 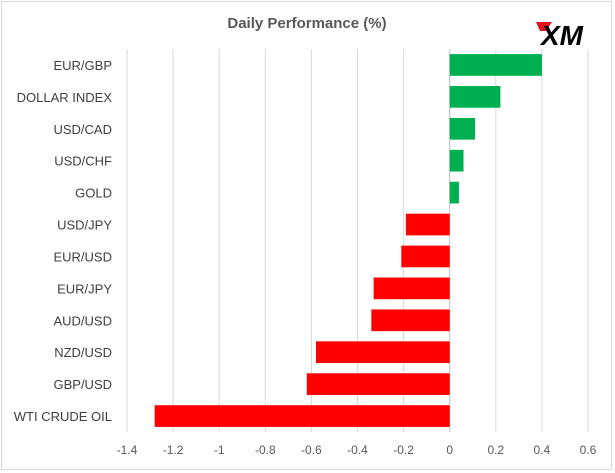 I want to click on x-tick-label: 0, so click(x=449, y=450).